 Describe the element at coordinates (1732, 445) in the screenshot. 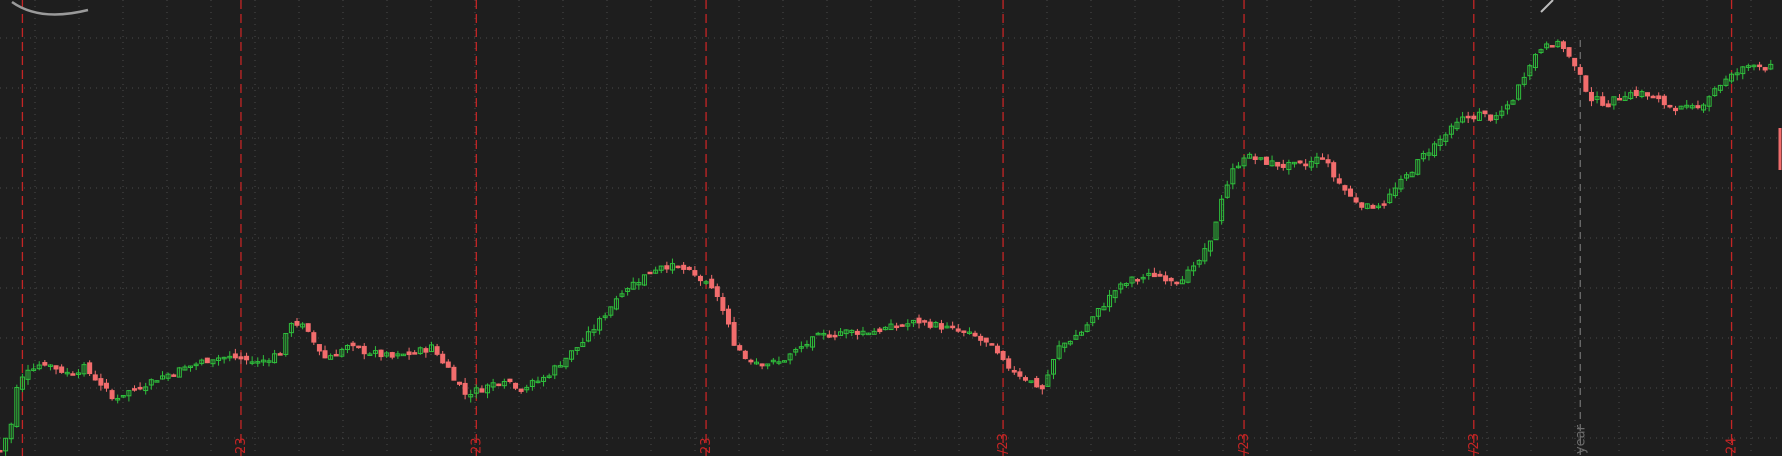

I see `x-tick-label: 24` at that location.